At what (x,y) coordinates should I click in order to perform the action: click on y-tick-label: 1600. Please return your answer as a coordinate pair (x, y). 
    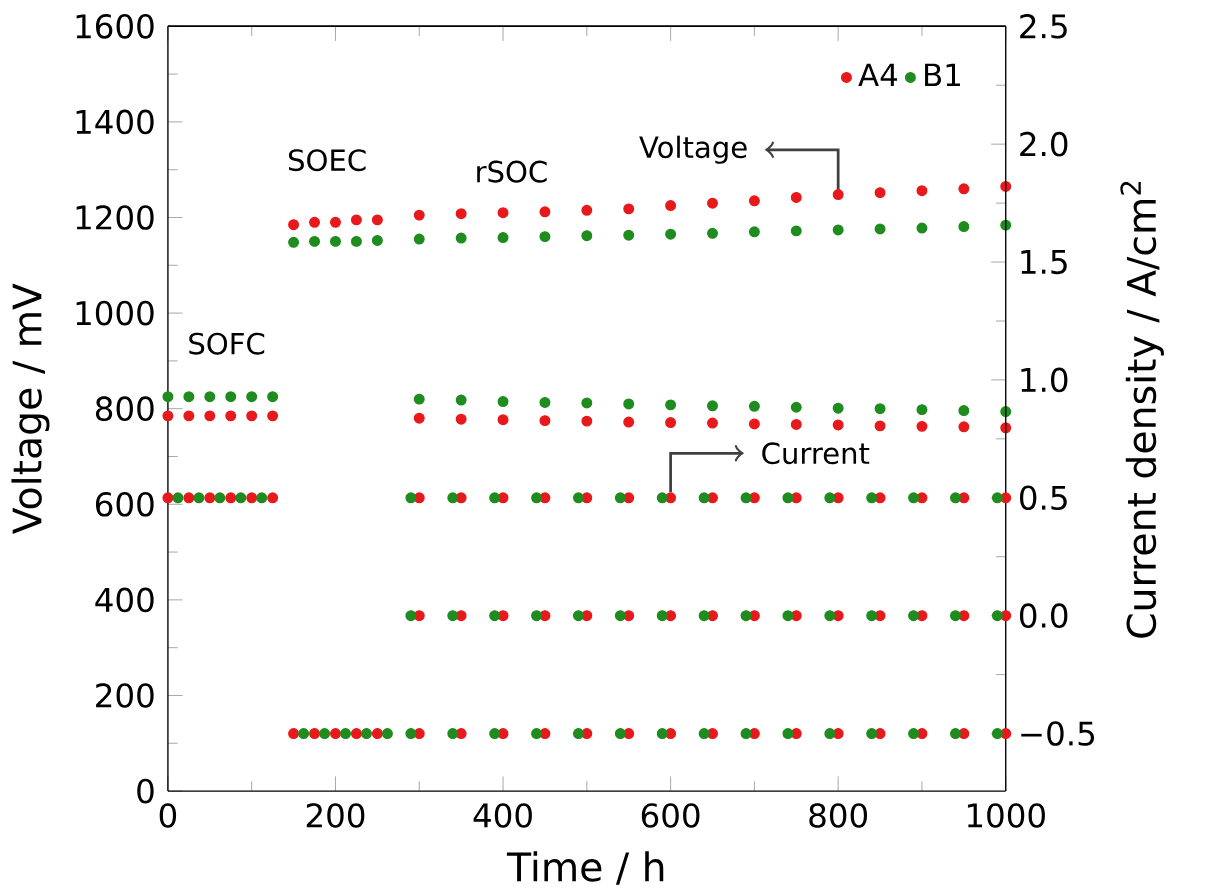
    Looking at the image, I should click on (115, 26).